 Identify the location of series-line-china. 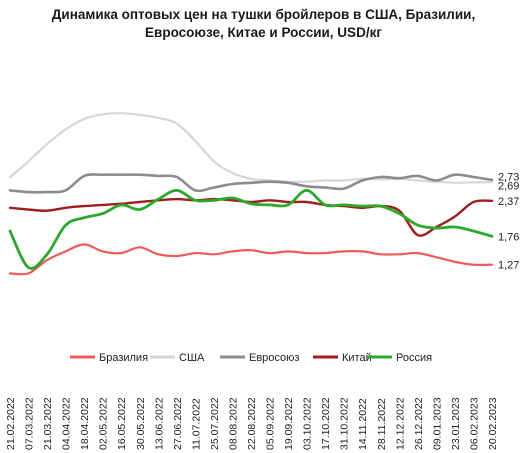
(251, 217).